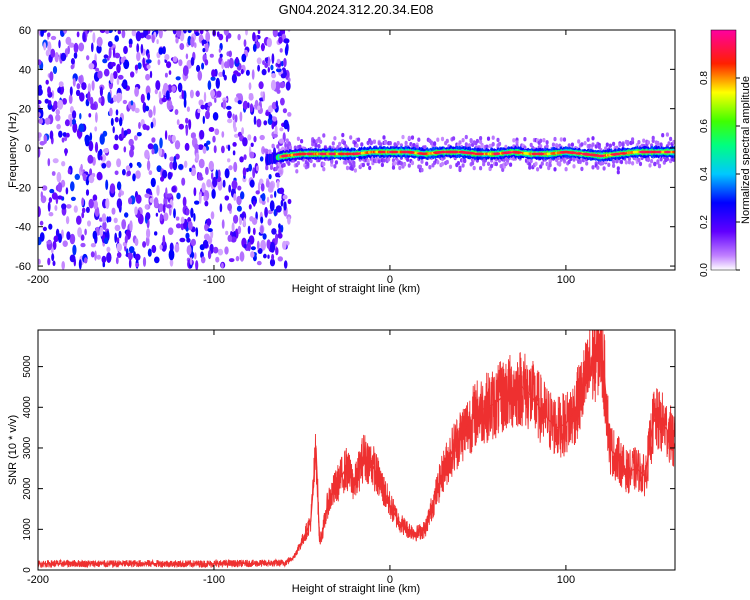 The width and height of the screenshot is (750, 600). What do you see at coordinates (704, 126) in the screenshot?
I see `colorbar-tick-label: 0.6` at bounding box center [704, 126].